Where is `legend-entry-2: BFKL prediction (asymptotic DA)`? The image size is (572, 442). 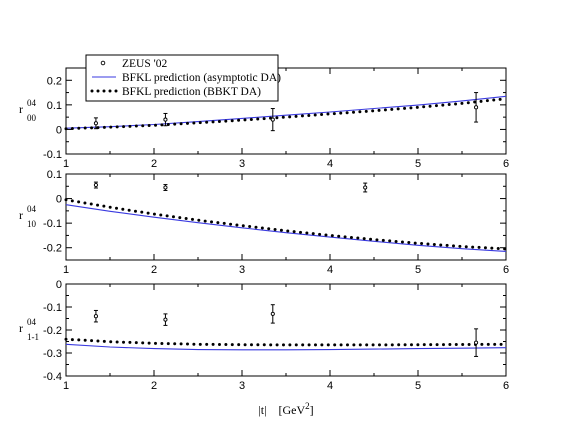 legend-entry-2: BFKL prediction (asymptotic DA) is located at coordinates (201, 78).